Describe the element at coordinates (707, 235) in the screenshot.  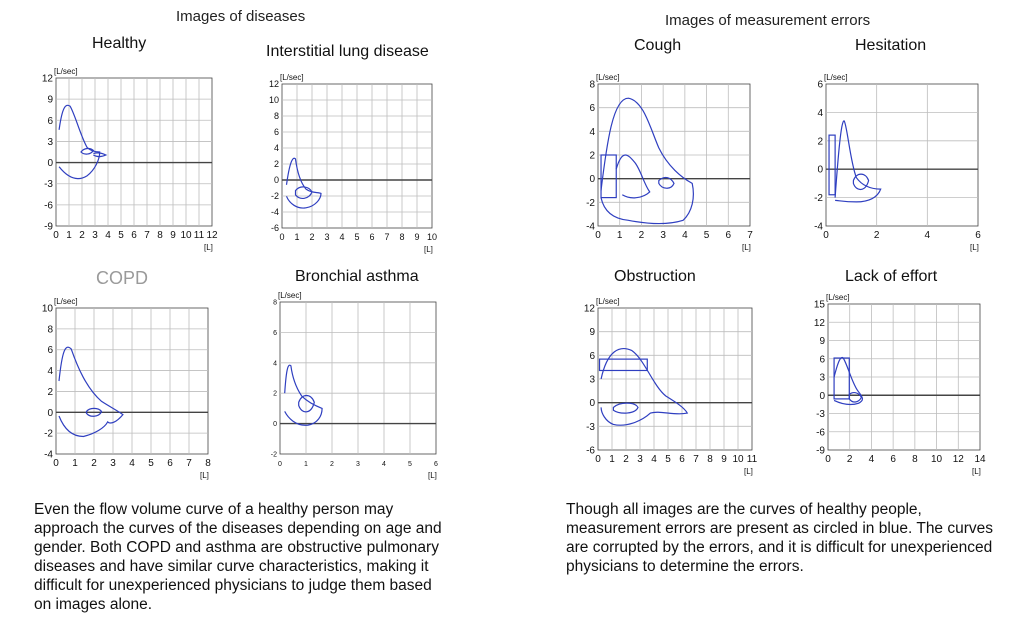
I see `x-tick-label: 5` at that location.